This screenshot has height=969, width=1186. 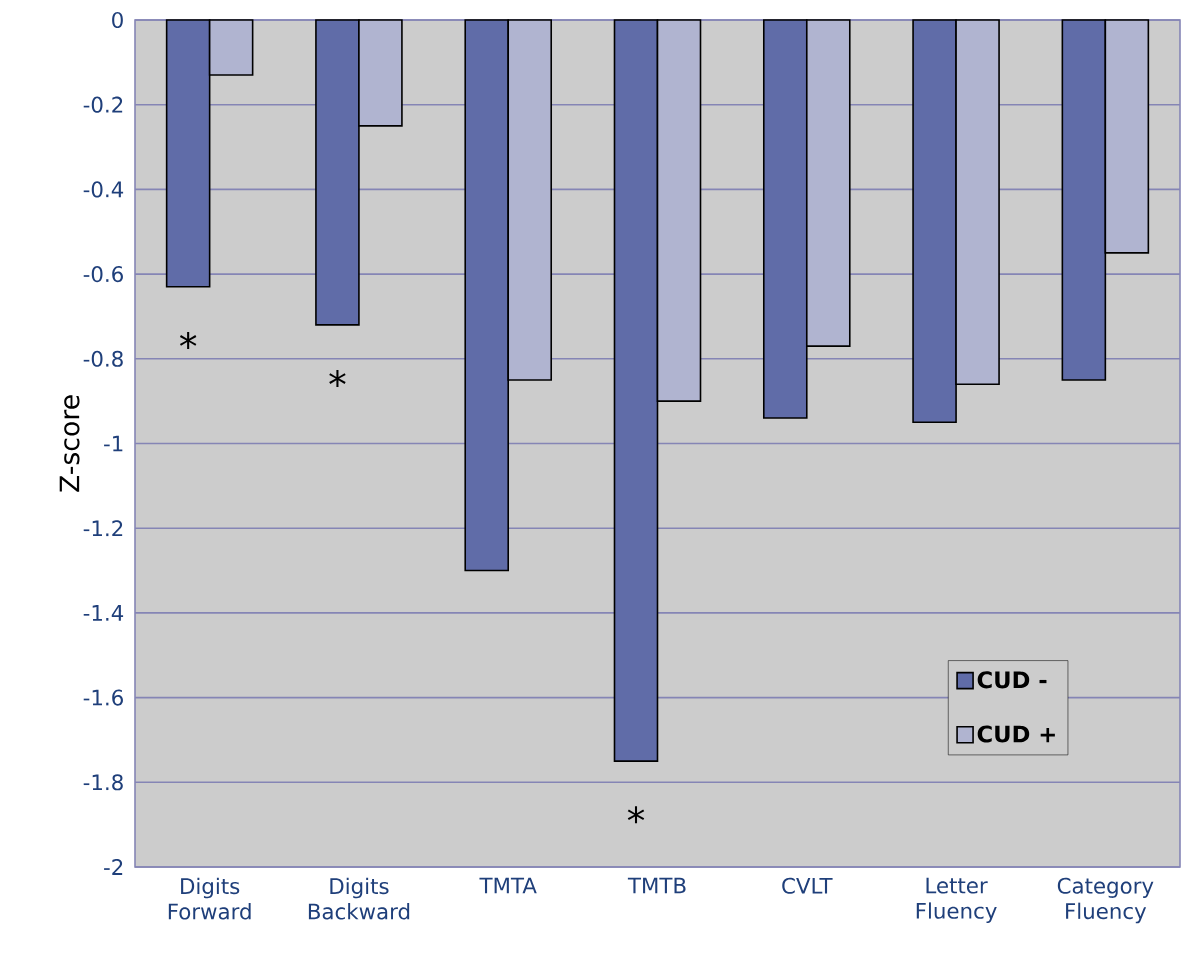 I want to click on x-tick-label: Category Fluency, so click(x=1105, y=900).